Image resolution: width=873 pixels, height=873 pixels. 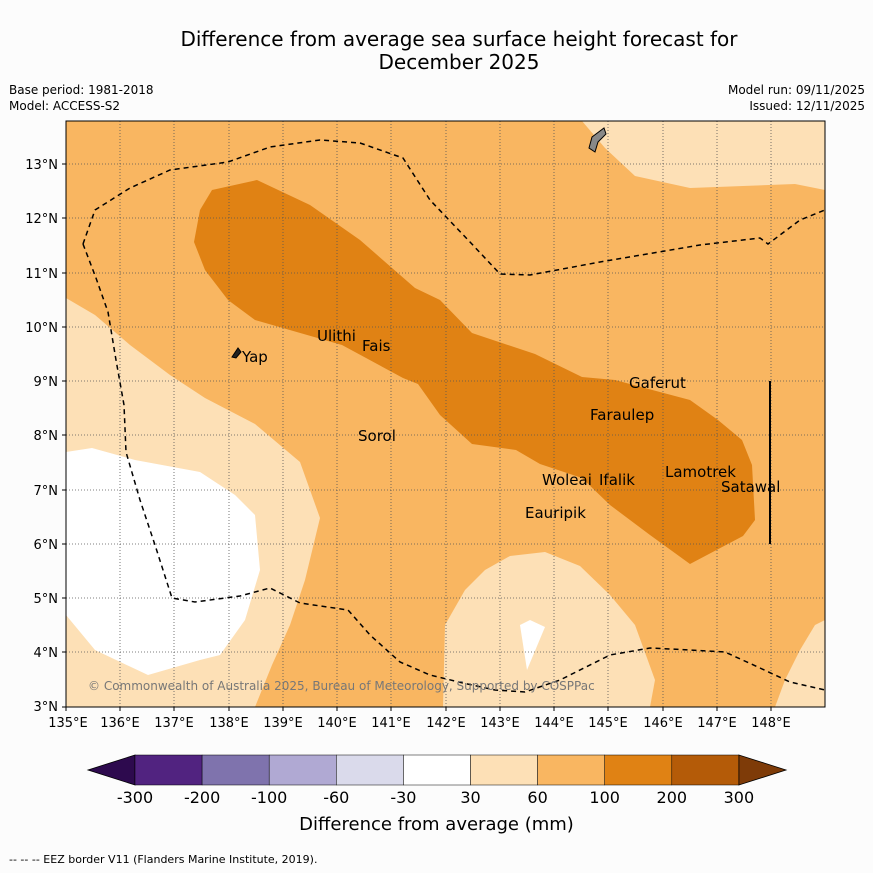 What do you see at coordinates (64, 435) in the screenshot?
I see `lat-ticks` at bounding box center [64, 435].